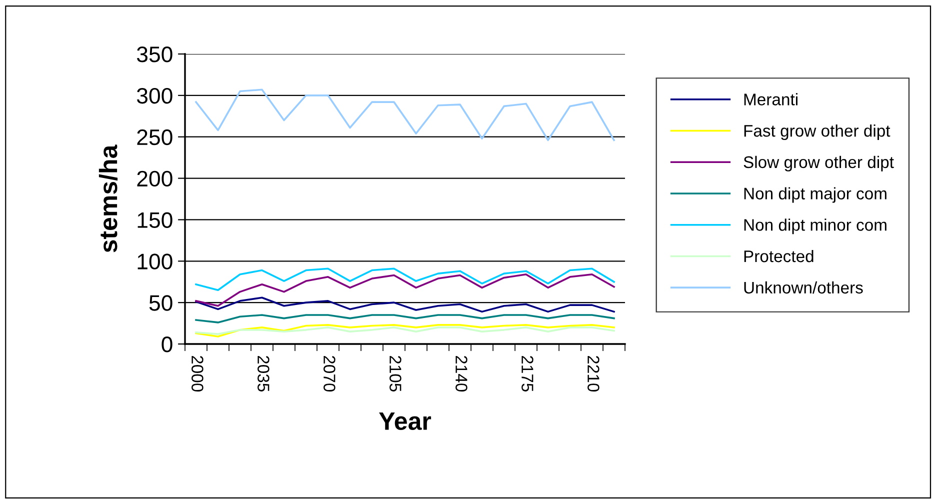 The width and height of the screenshot is (938, 504). What do you see at coordinates (160, 303) in the screenshot?
I see `y-tick-label: 50` at bounding box center [160, 303].